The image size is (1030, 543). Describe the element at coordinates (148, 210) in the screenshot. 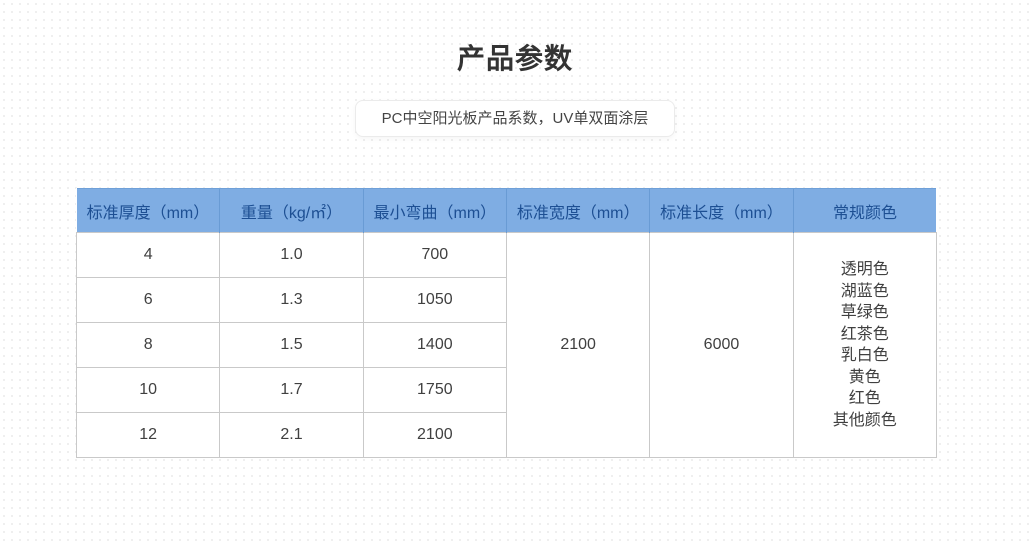

I see `column-header-thickness: 标准厚度（mm）` at that location.